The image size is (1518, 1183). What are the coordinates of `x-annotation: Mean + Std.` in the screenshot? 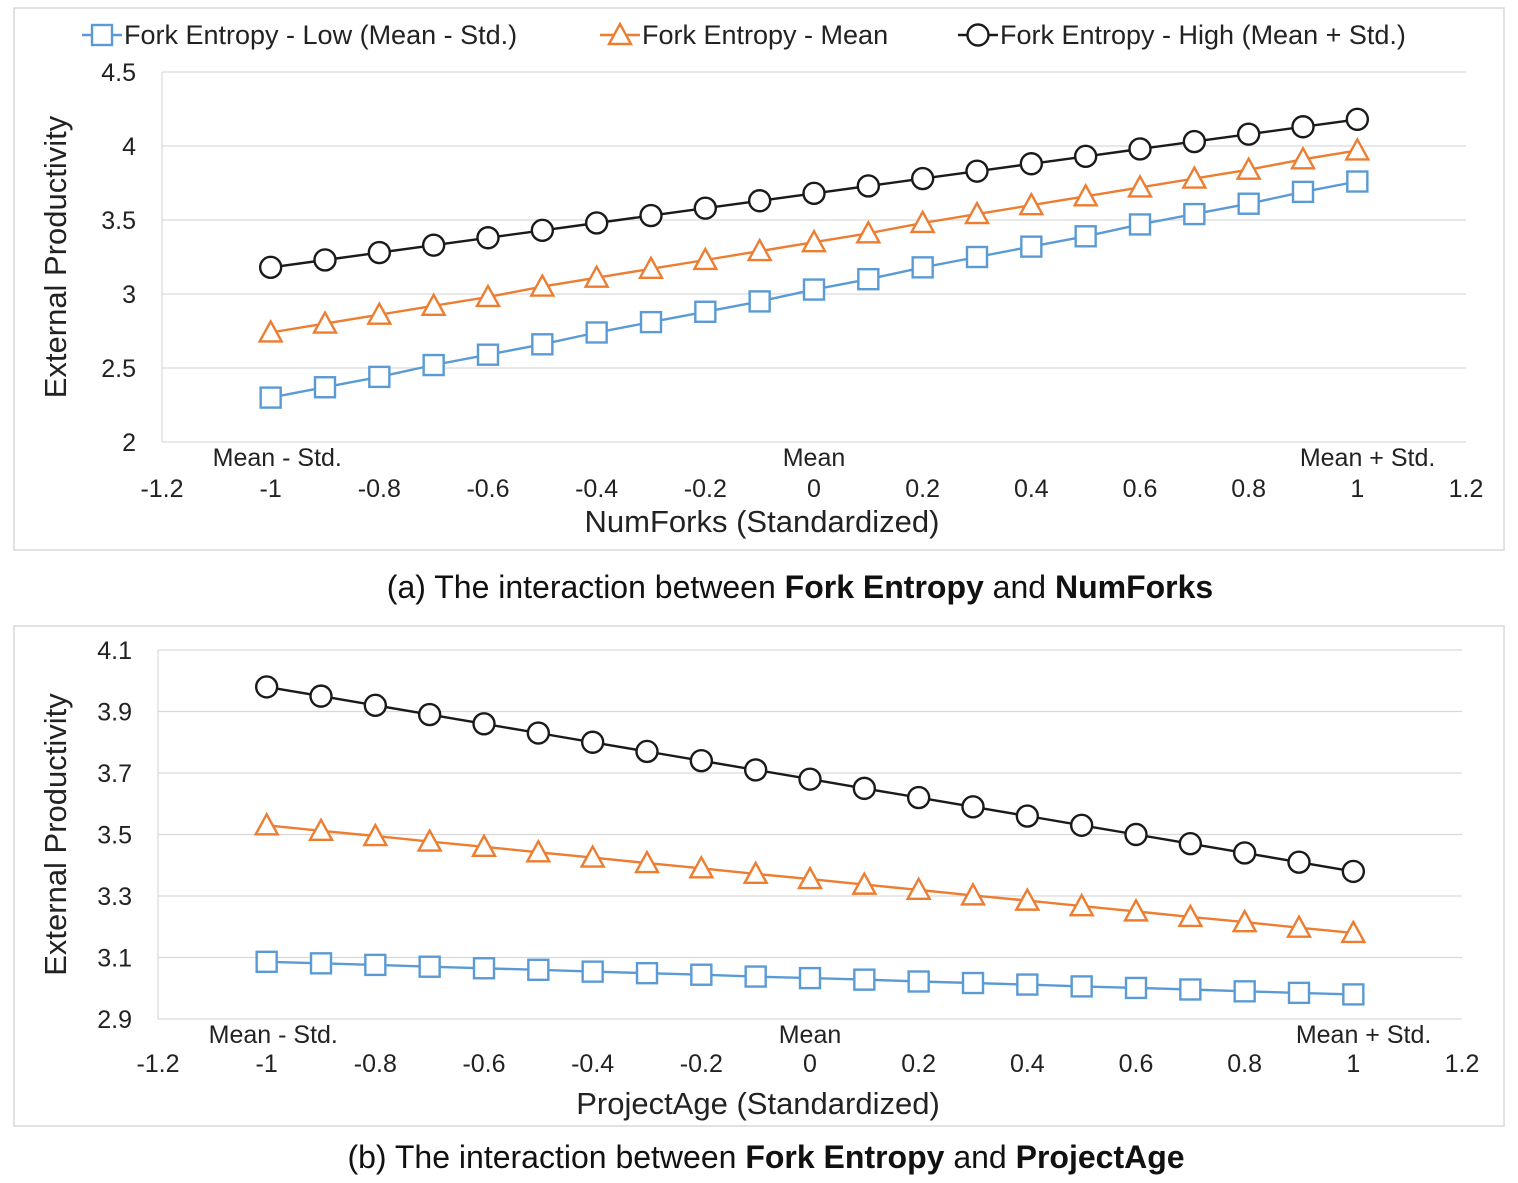 It's located at (1368, 458).